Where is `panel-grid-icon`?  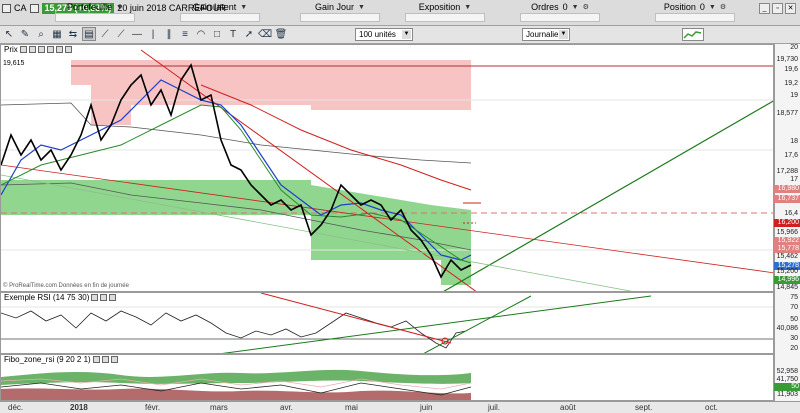
panel-grid-icon is located at coordinates (68, 49).